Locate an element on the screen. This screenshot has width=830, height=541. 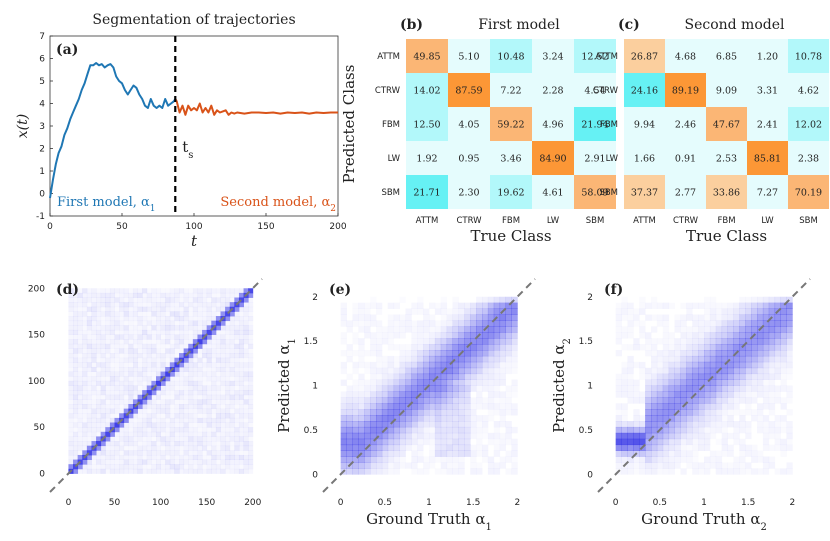
panel-b-cell-label: 12.50 is located at coordinates (426, 125).